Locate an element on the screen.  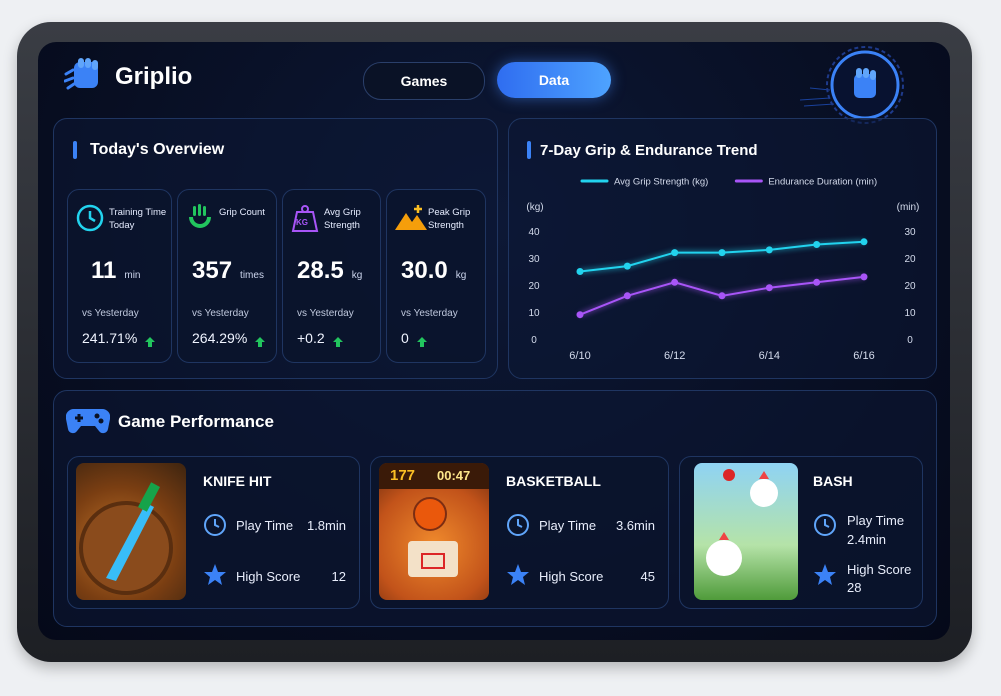
series-line is located at coordinates (722, 256).